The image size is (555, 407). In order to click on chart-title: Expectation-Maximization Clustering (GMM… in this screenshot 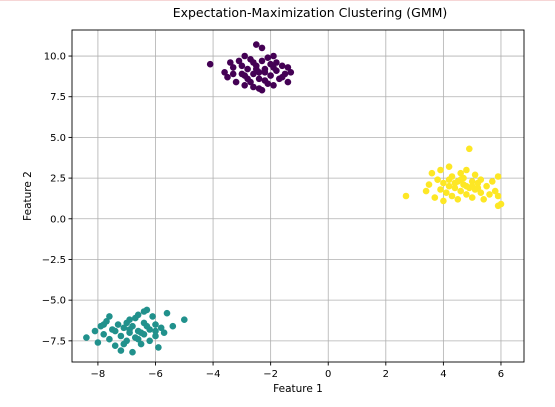, I will do `click(310, 12)`.